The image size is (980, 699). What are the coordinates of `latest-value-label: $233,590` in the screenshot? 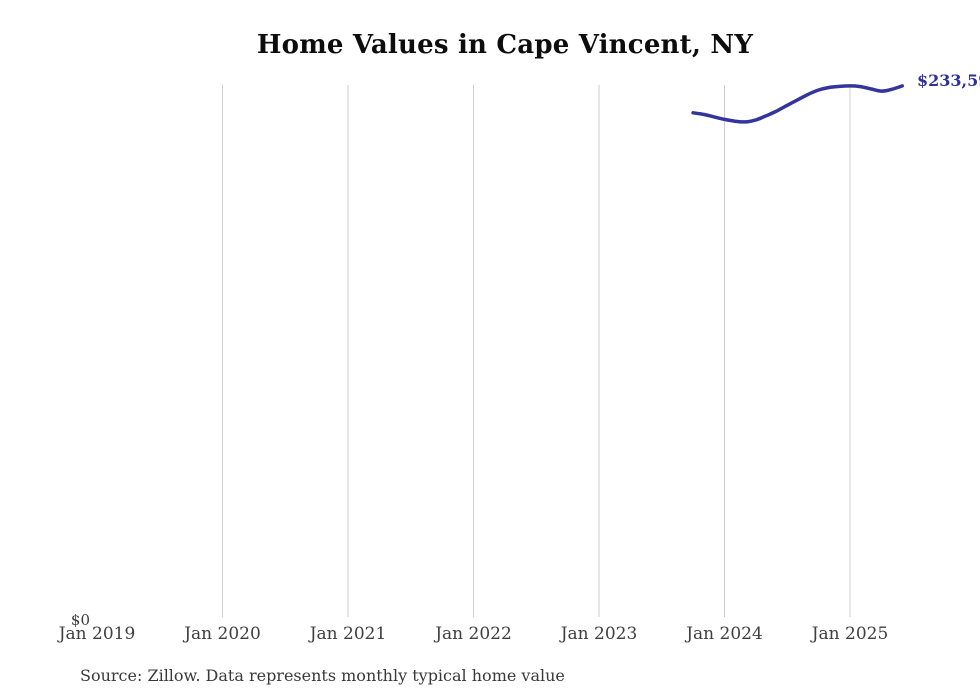 It's located at (948, 80).